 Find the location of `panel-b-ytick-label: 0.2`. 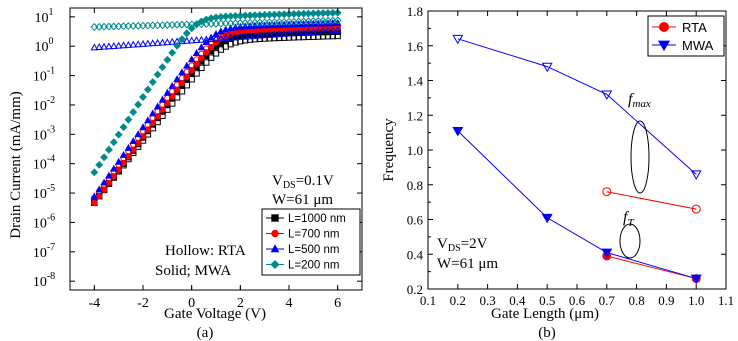

panel-b-ytick-label: 0.2 is located at coordinates (415, 289).